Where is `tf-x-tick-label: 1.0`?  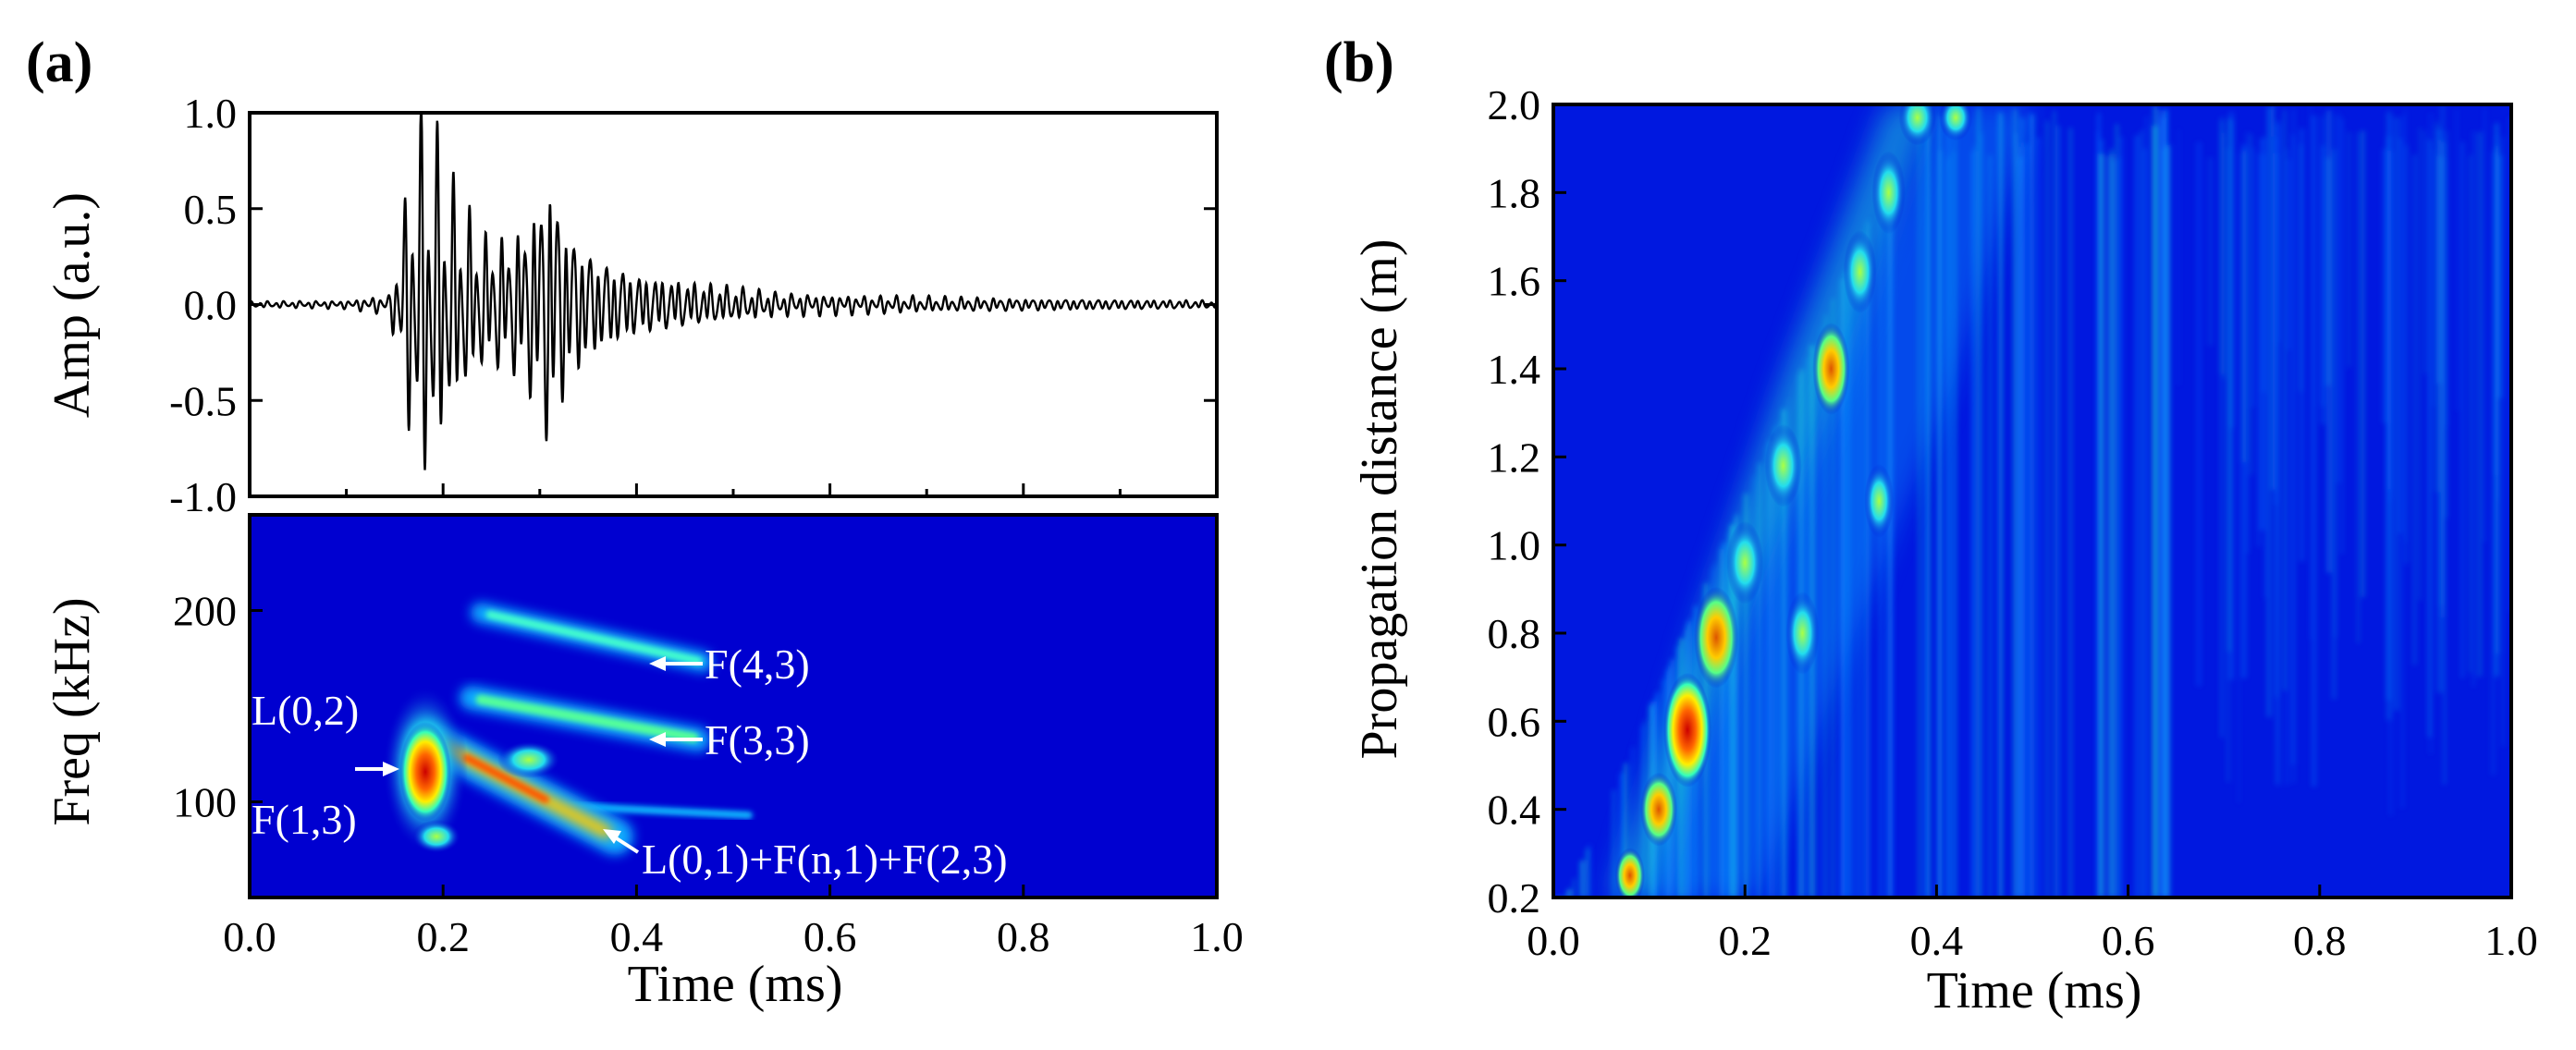
tf-x-tick-label: 1.0 is located at coordinates (1217, 937).